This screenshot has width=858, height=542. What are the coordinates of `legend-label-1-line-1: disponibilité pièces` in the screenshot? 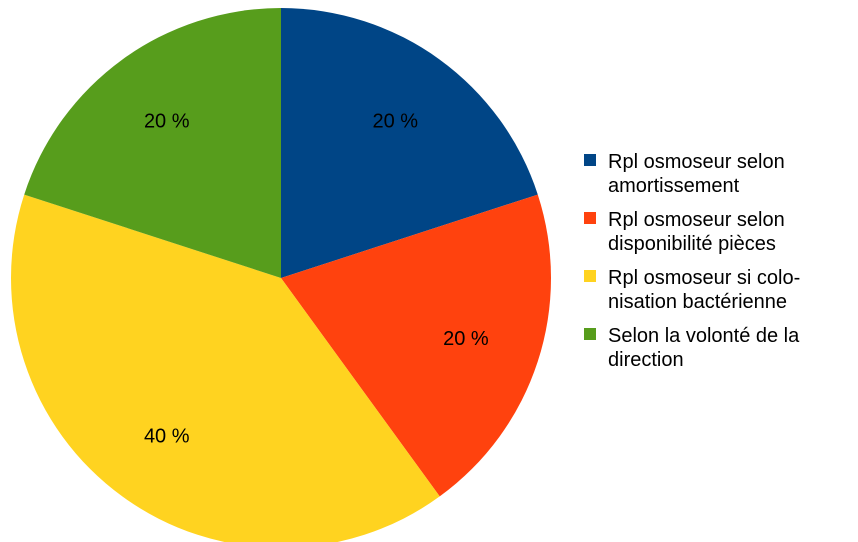 It's located at (692, 244).